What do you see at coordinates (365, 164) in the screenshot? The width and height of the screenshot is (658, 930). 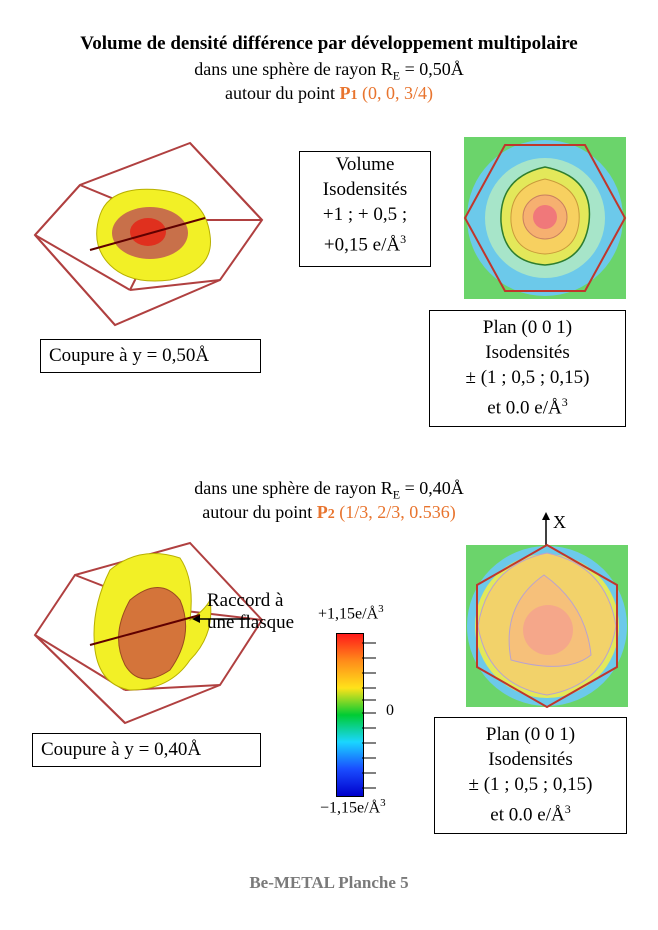 I see `volume-legend-line-1: Volume` at bounding box center [365, 164].